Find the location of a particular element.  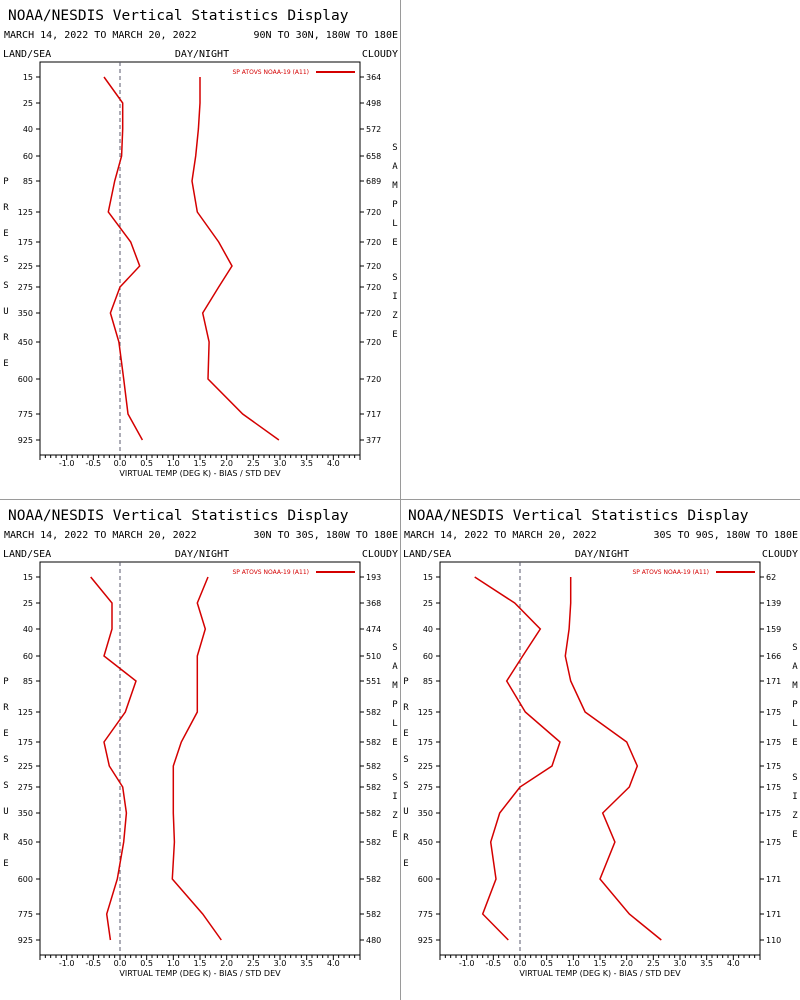

y2-axis-label-letter: Z is located at coordinates (395, 316).